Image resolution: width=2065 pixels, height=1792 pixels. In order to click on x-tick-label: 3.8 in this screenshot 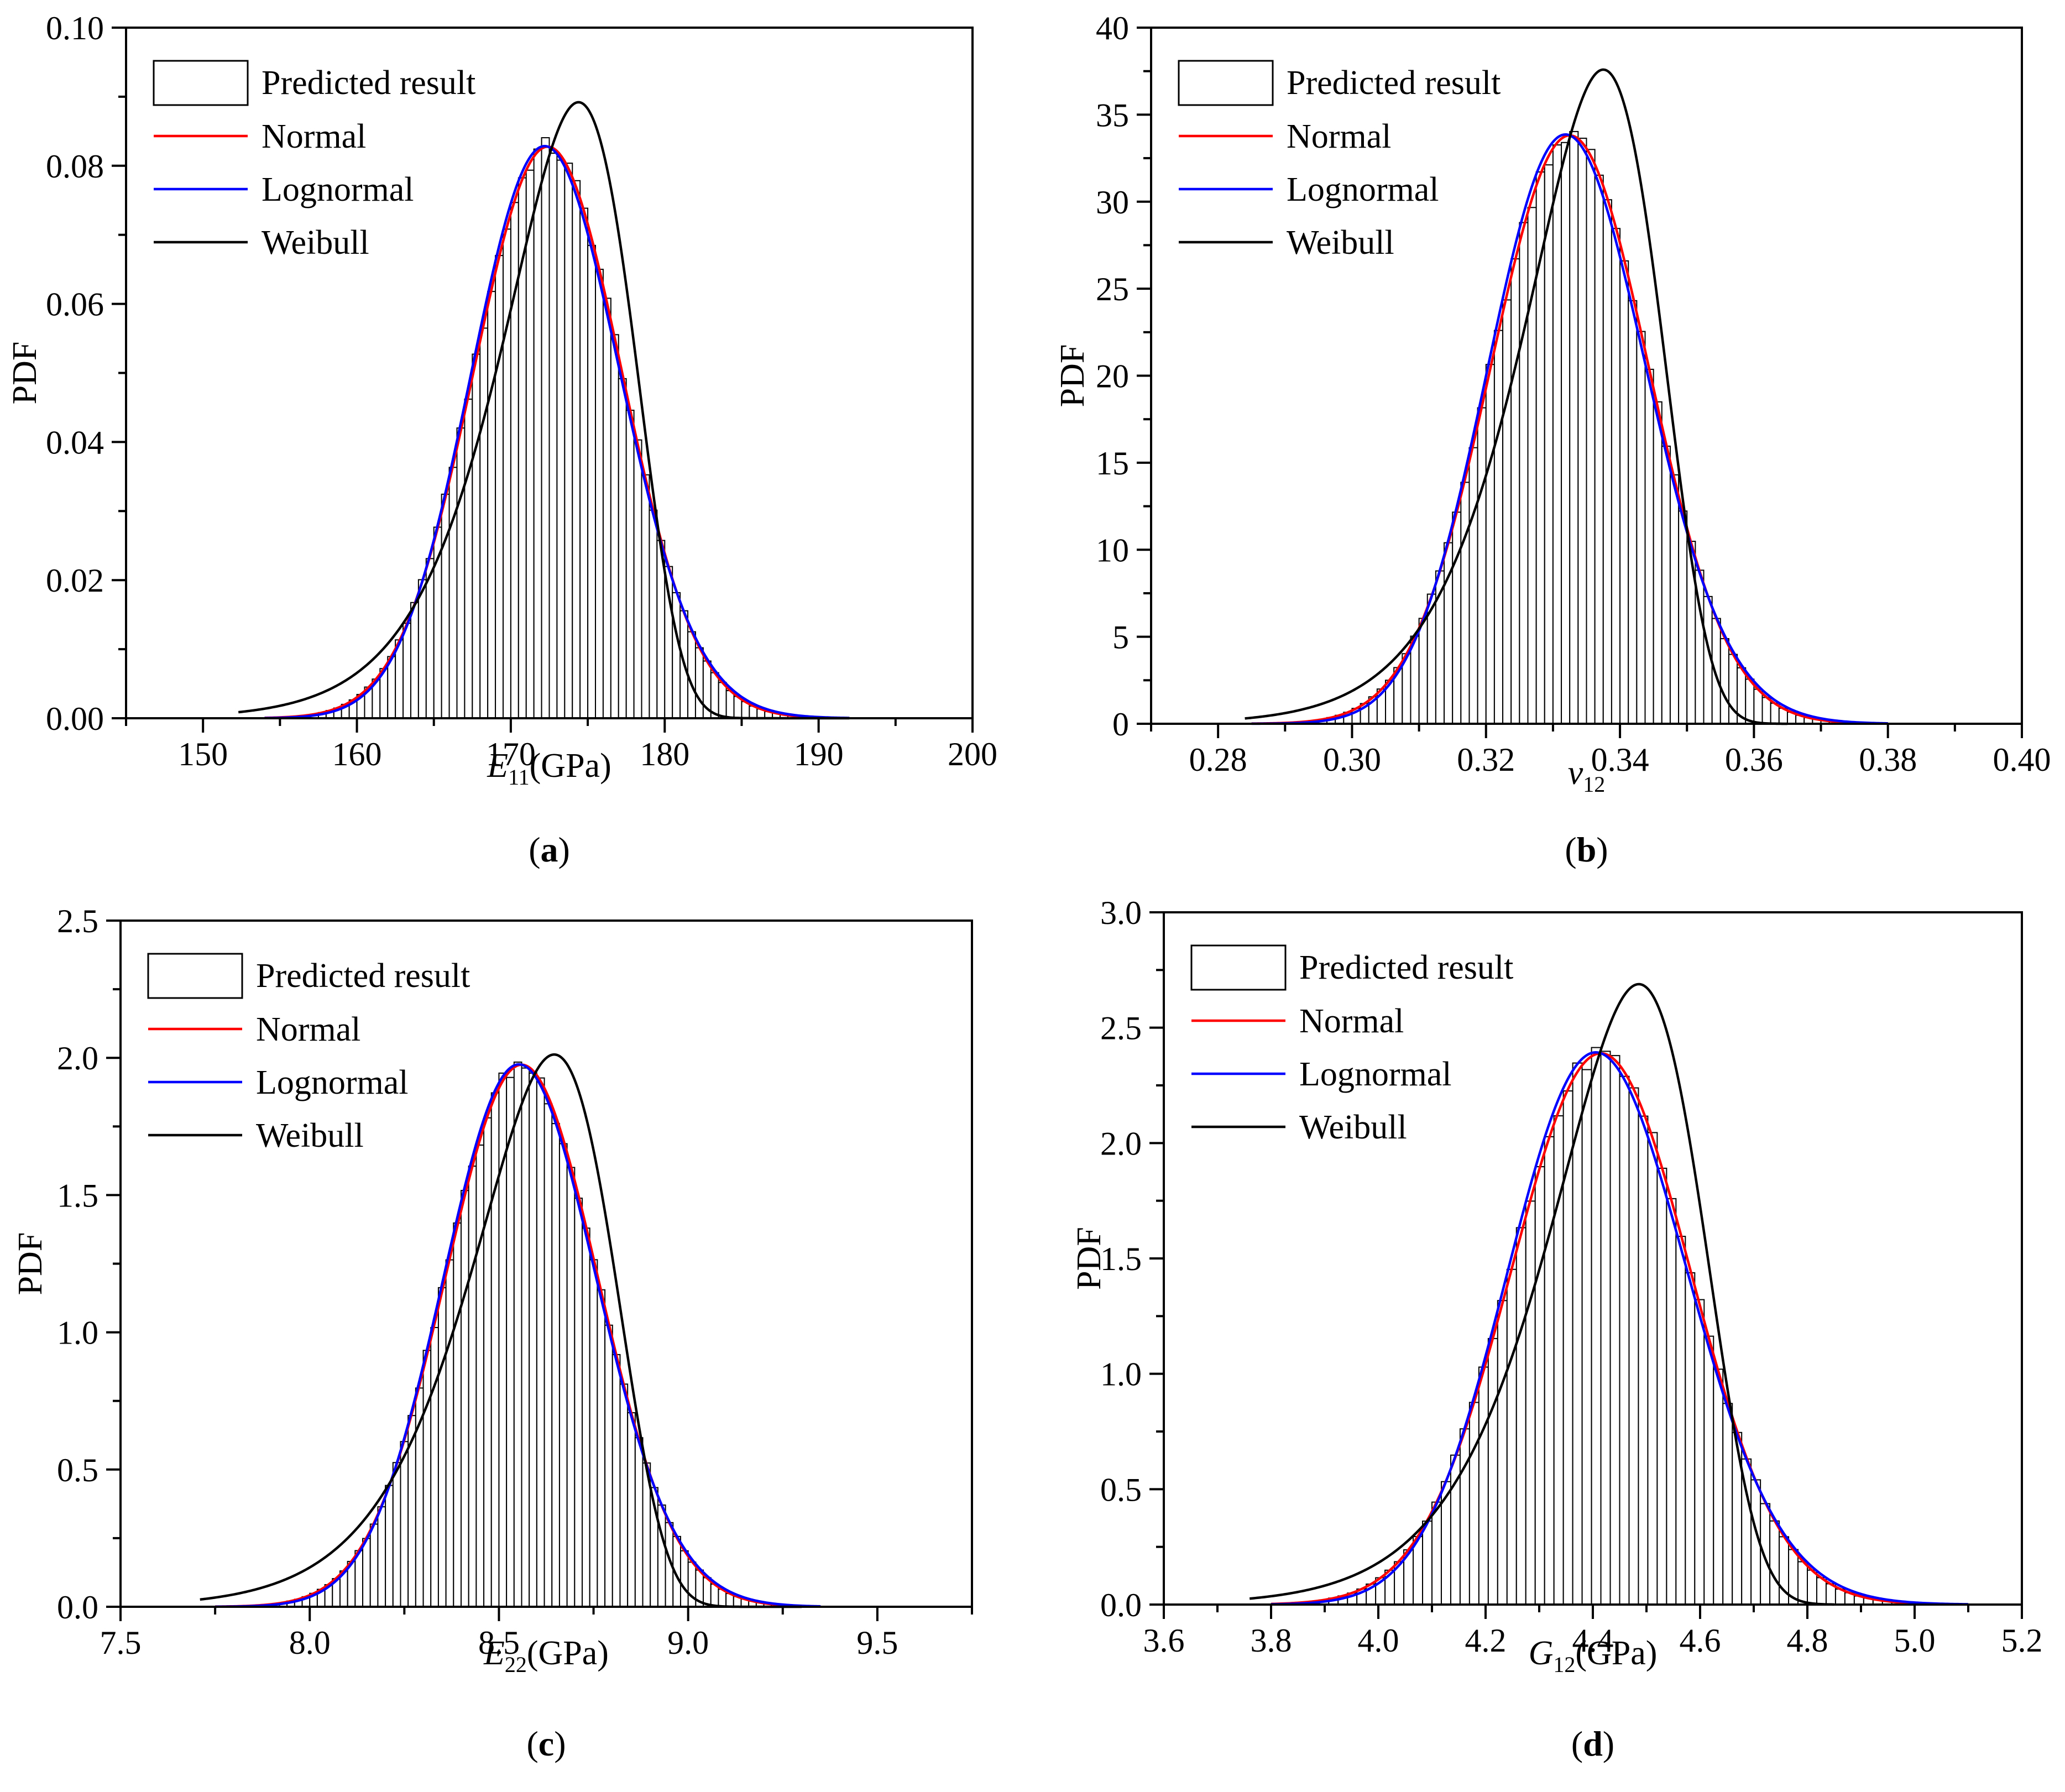, I will do `click(1271, 1640)`.